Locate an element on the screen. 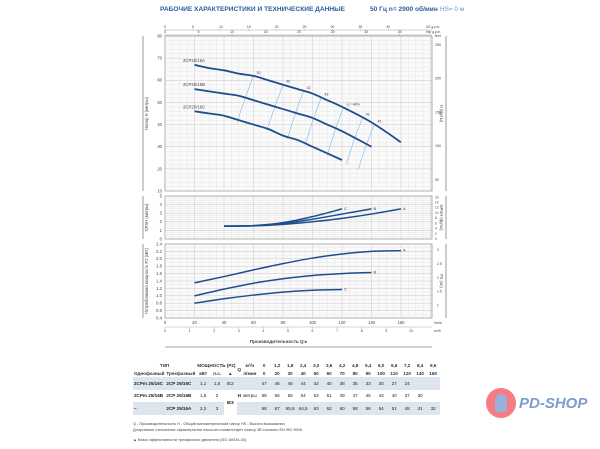 This screenshot has width=600, height=449. class-header: ▲ is located at coordinates (230, 373).